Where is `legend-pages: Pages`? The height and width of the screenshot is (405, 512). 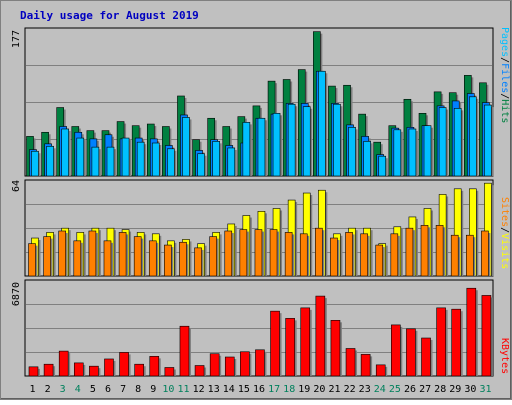 legend-pages: Pages is located at coordinates (504, 42).